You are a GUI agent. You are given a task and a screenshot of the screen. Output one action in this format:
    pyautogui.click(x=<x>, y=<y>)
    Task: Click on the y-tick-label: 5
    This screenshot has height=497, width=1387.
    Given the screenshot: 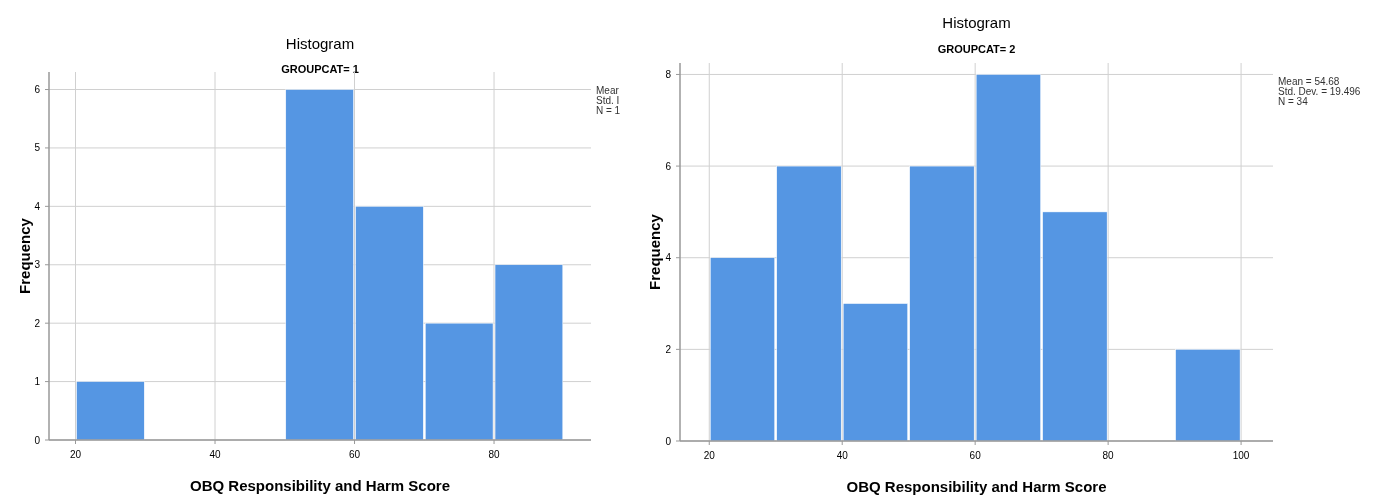 What is the action you would take?
    pyautogui.click(x=37, y=148)
    